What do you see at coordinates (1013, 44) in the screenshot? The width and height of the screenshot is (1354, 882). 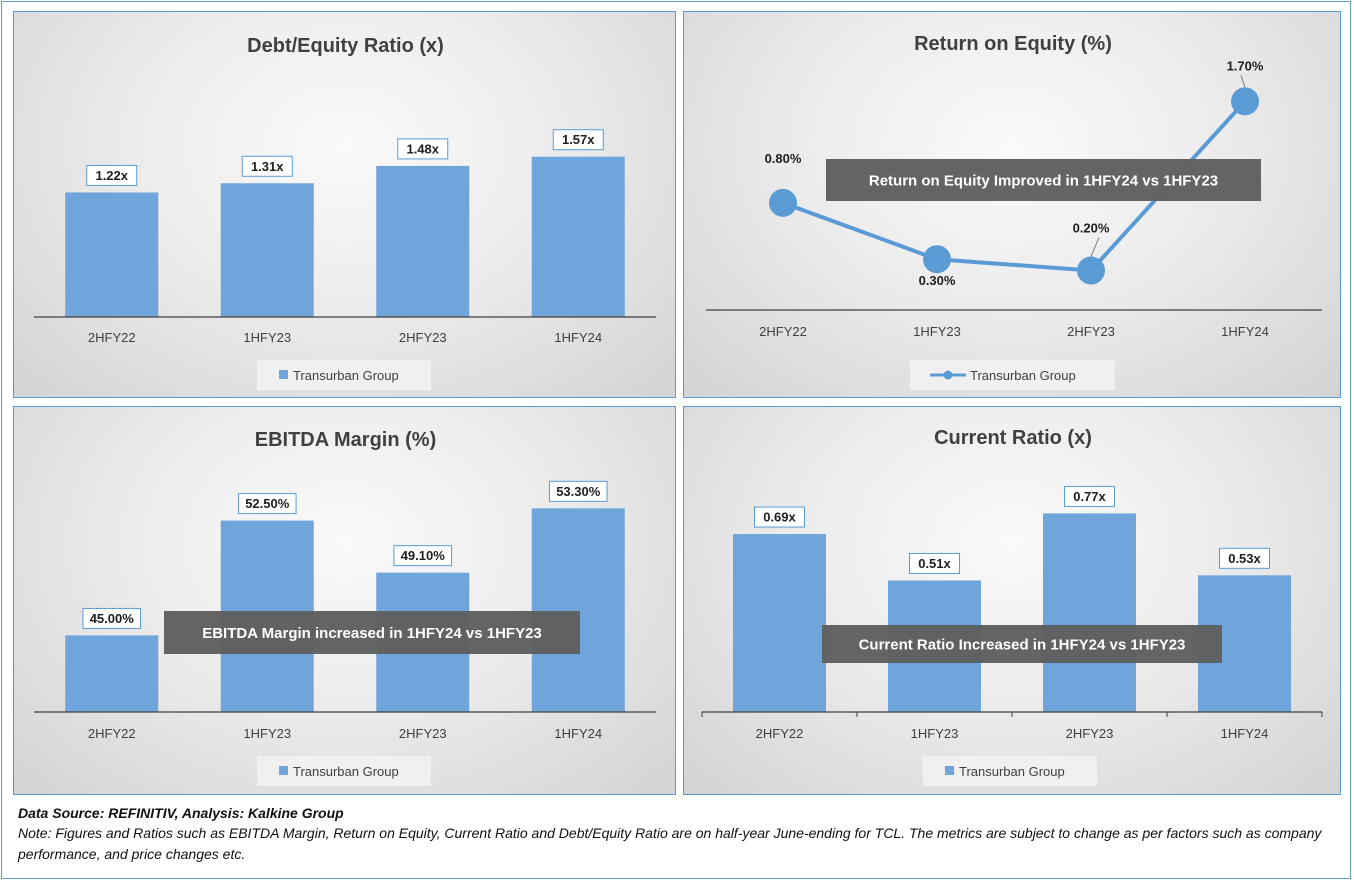 I see `roe-title: Return on Equity (%)` at bounding box center [1013, 44].